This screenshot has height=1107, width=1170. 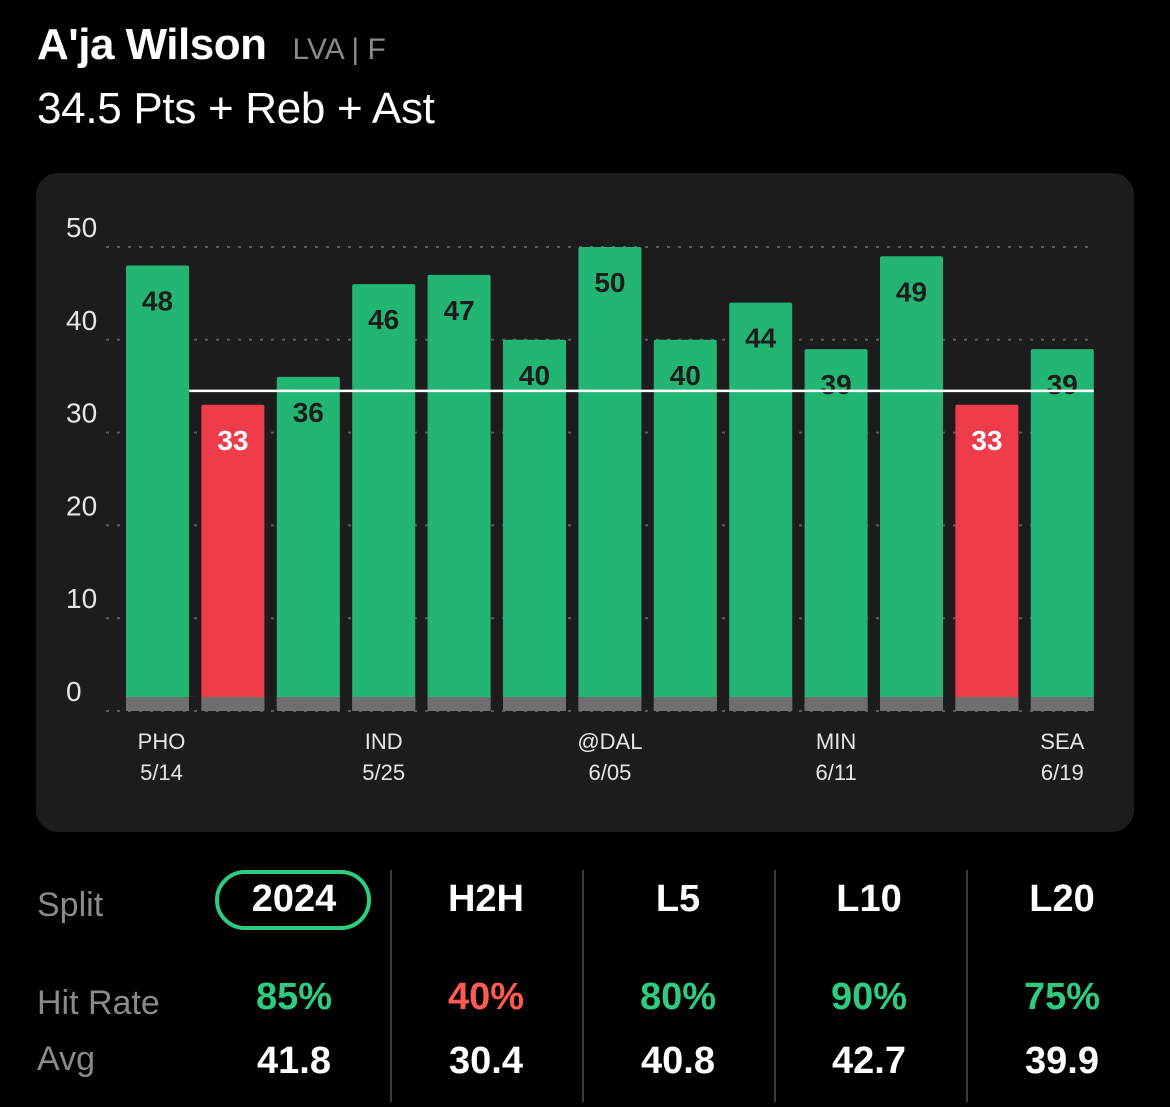 I want to click on bar-value-label: 50, so click(x=609, y=282).